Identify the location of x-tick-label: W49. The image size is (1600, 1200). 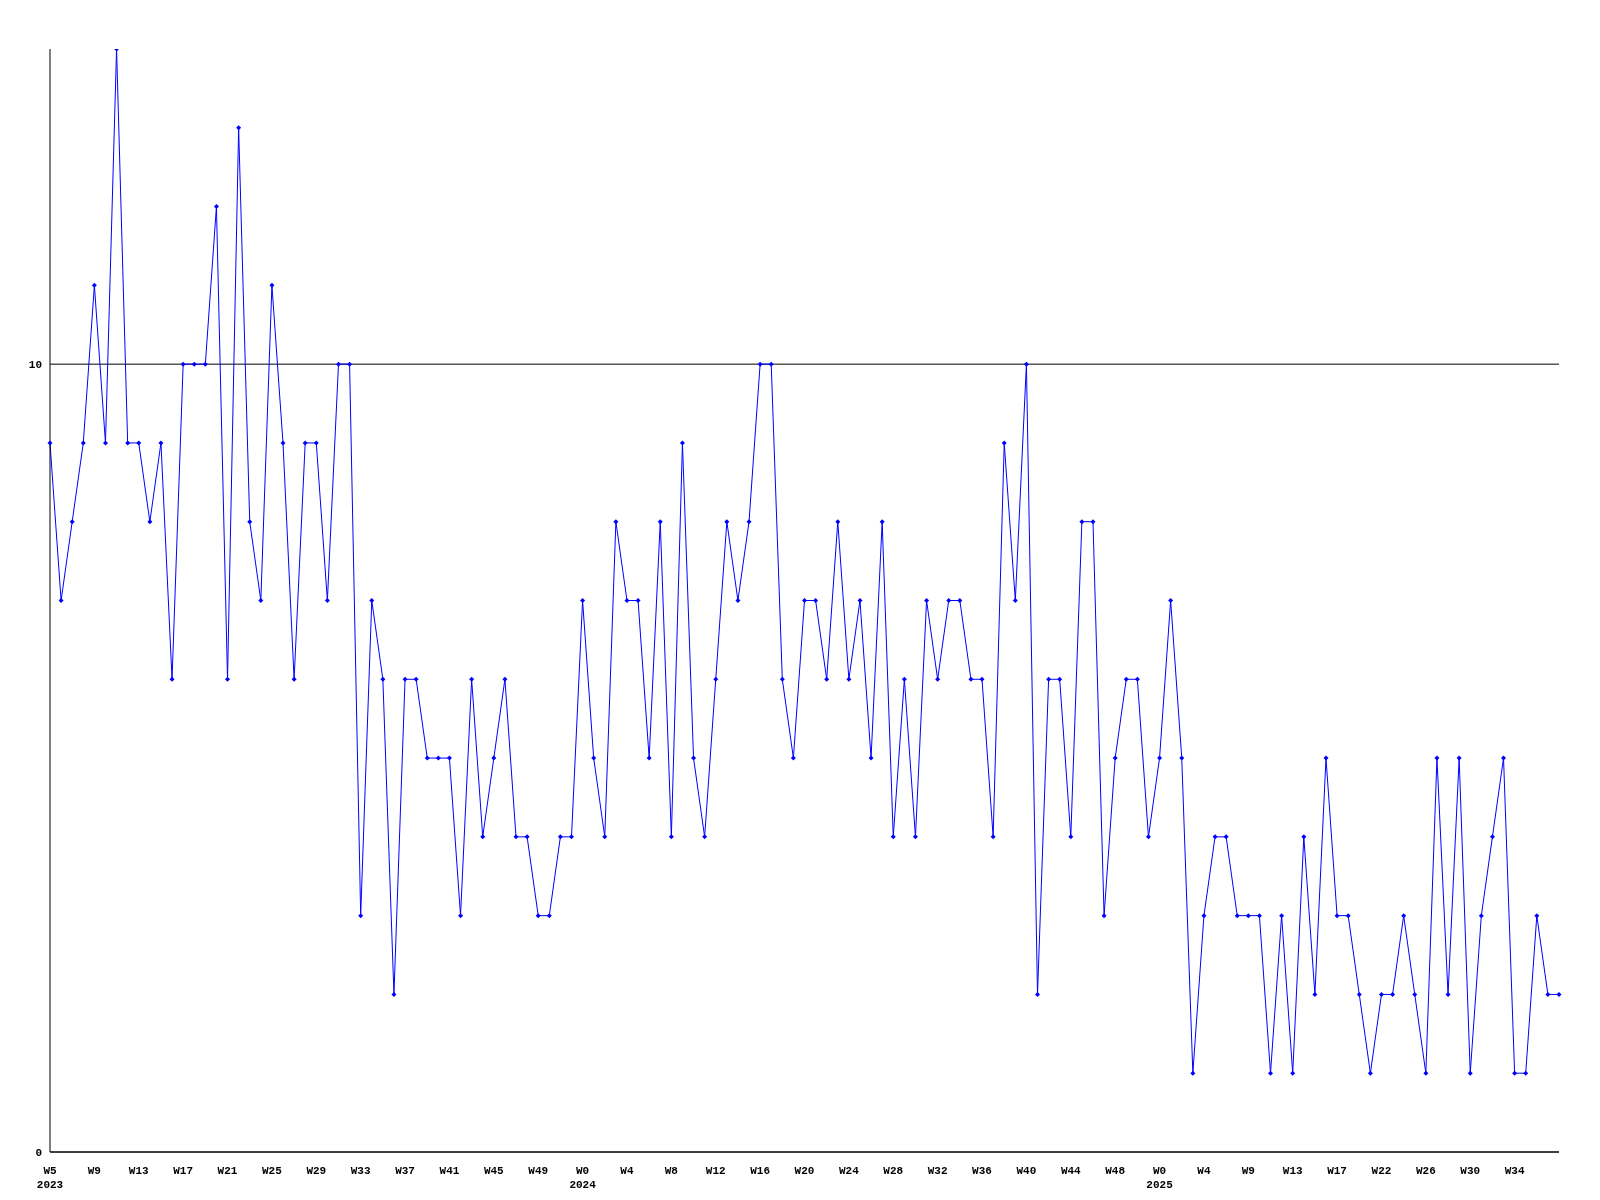
(538, 1171).